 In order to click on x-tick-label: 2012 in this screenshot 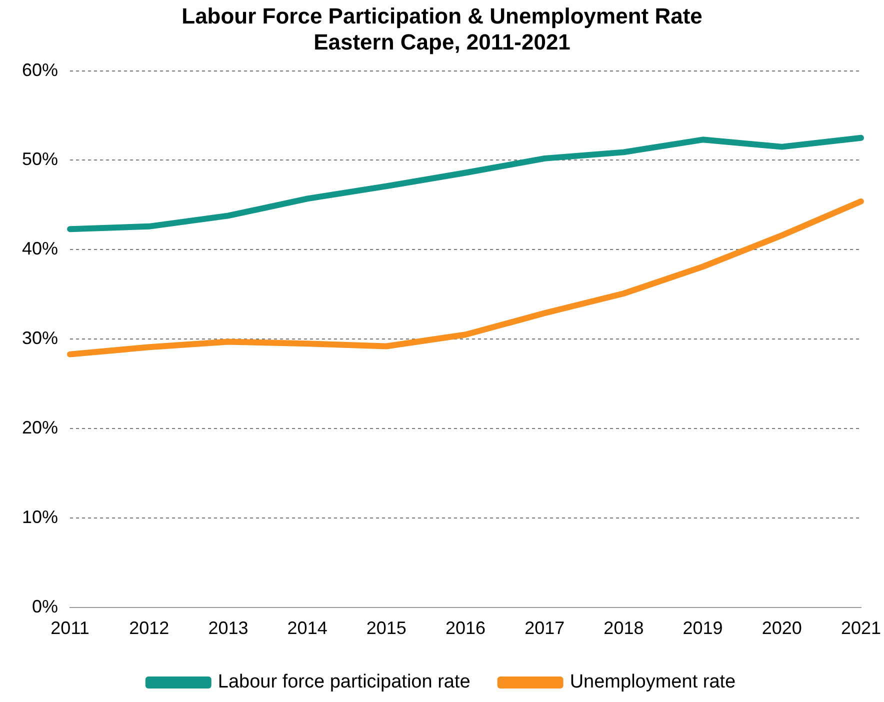, I will do `click(149, 628)`.